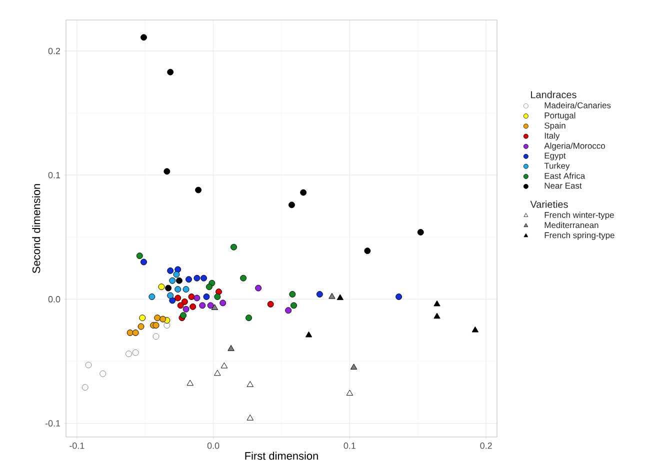 The width and height of the screenshot is (664, 476). What do you see at coordinates (577, 105) in the screenshot?
I see `legend-label: Madeira/Canaries` at bounding box center [577, 105].